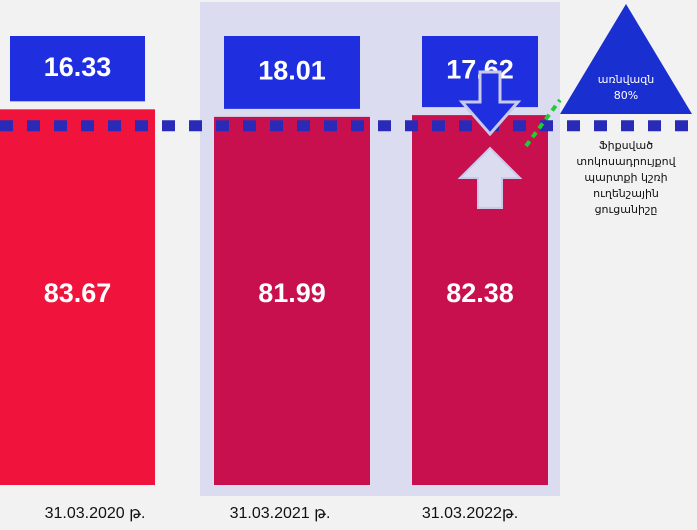 The width and height of the screenshot is (697, 530). What do you see at coordinates (626, 161) in the screenshot?
I see `annotation: տոկոսադրույքով` at bounding box center [626, 161].